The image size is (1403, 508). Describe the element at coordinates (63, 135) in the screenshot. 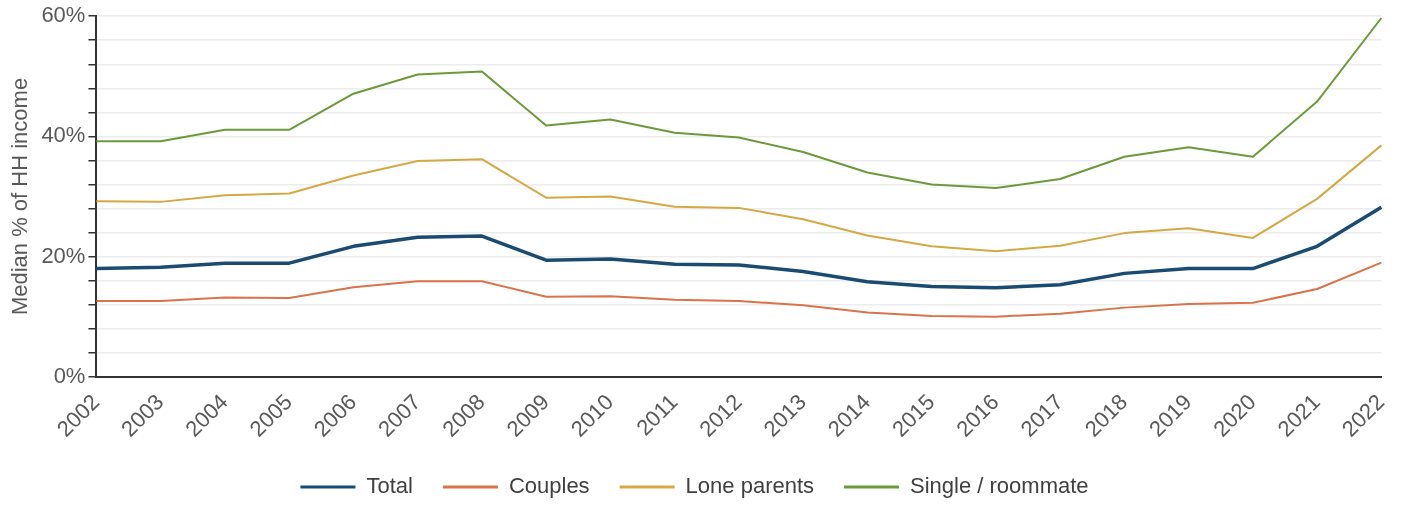

I see `y-tick-label: 40%` at that location.